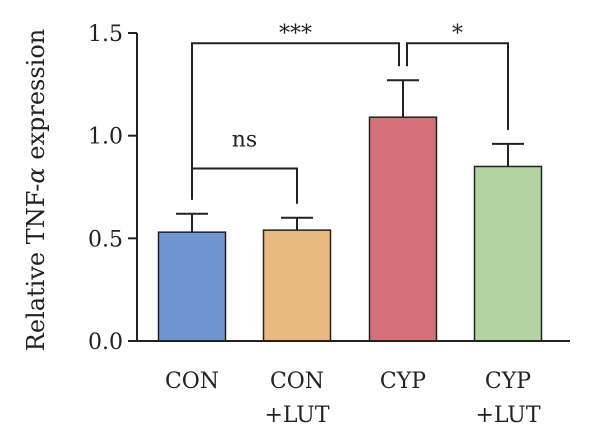 The image size is (600, 446). Describe the element at coordinates (105, 239) in the screenshot. I see `y-tick-label: 0.5` at that location.